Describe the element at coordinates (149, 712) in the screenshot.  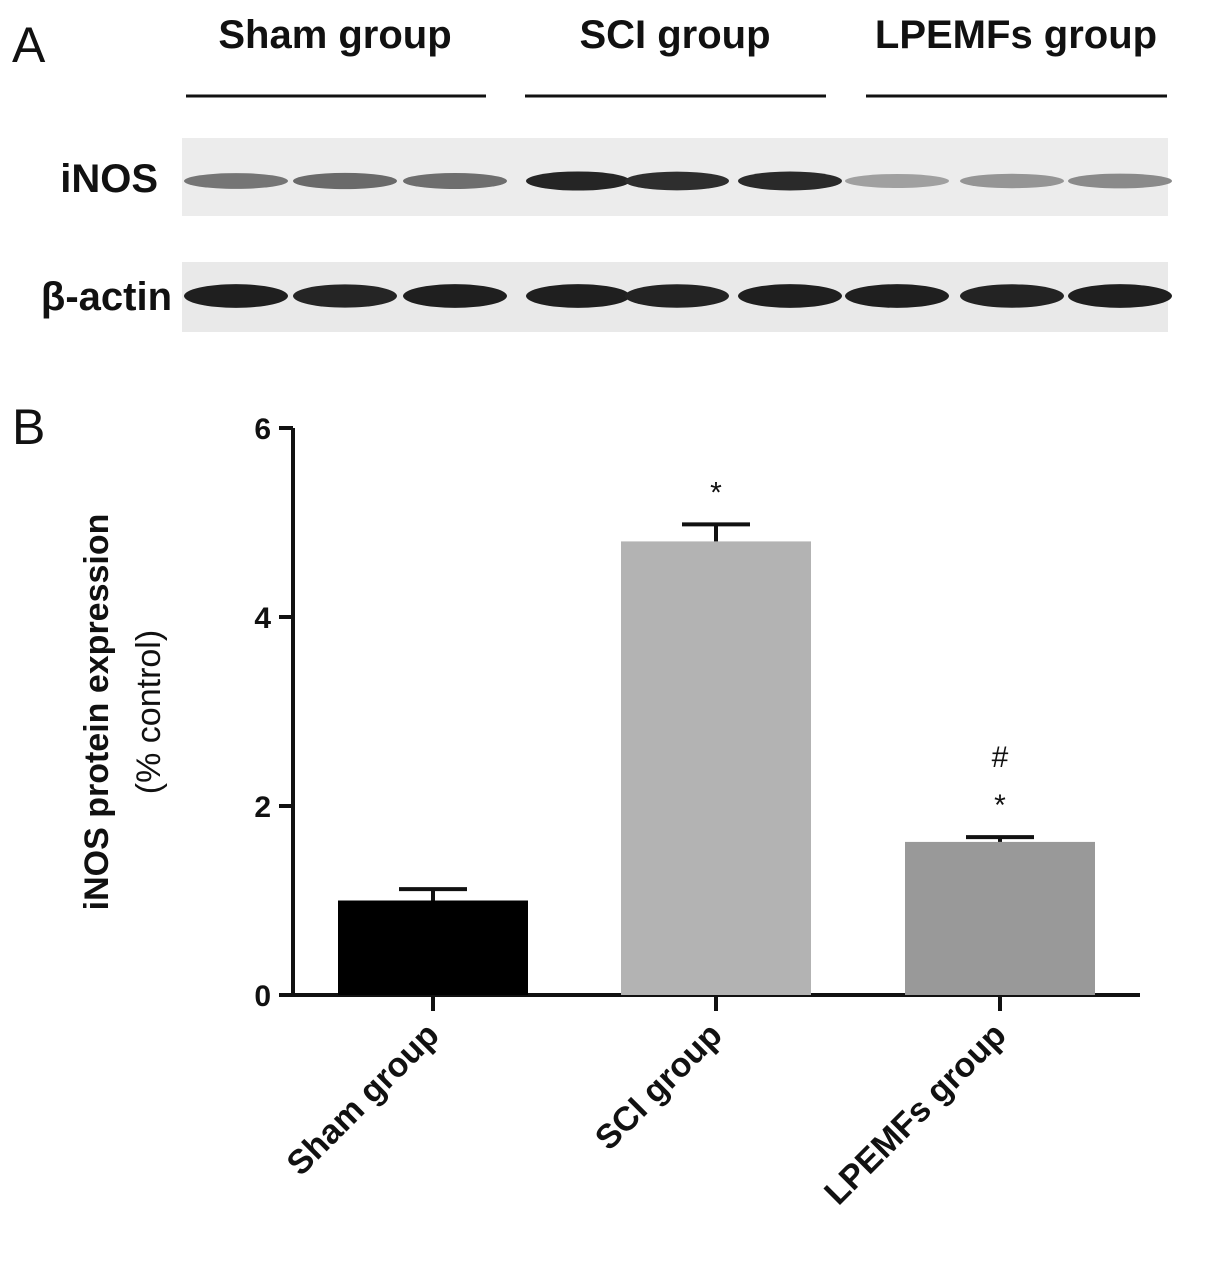
I see `y-axis-subtitle: (% control)` at that location.